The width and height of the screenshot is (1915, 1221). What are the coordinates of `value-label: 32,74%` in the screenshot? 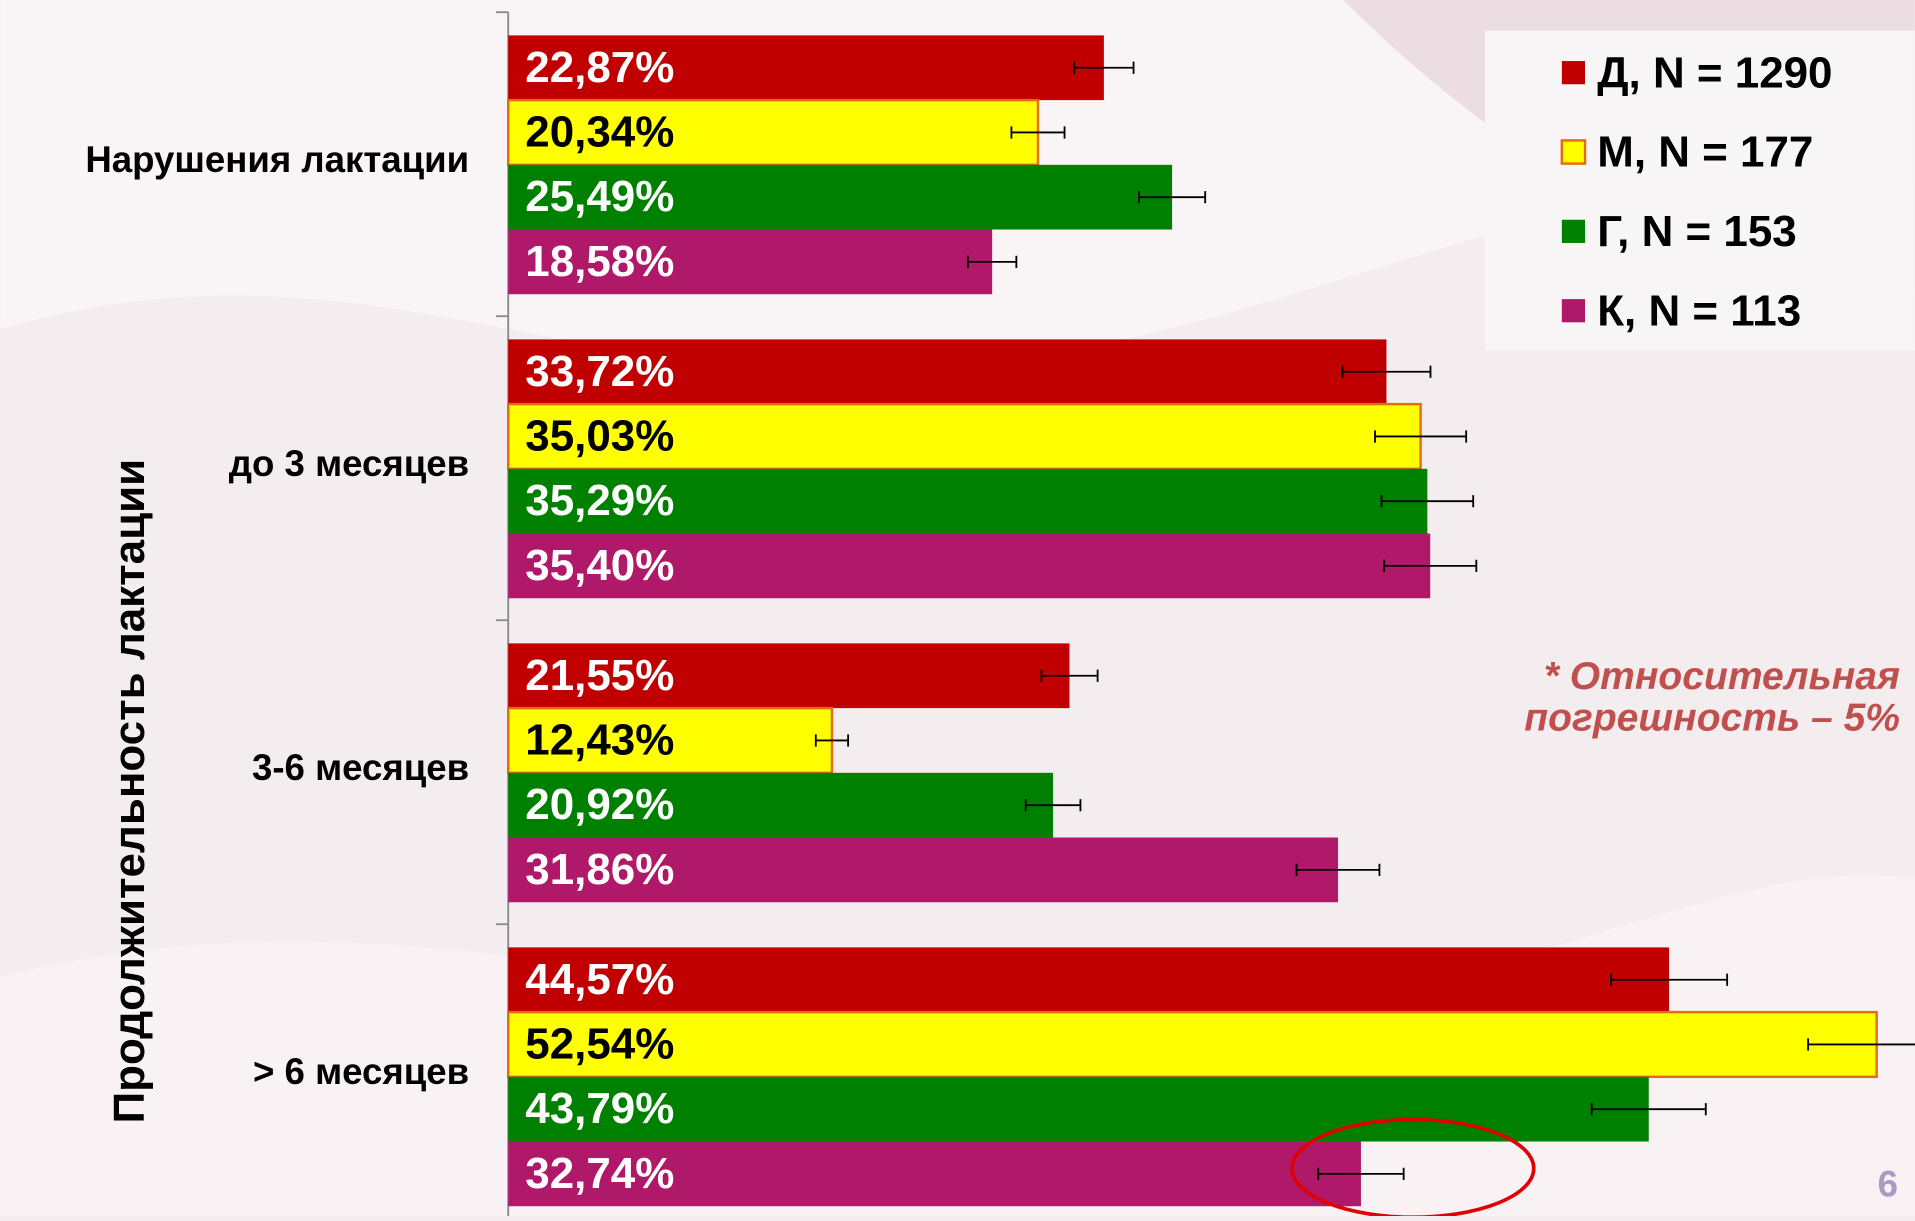 It's located at (599, 1173).